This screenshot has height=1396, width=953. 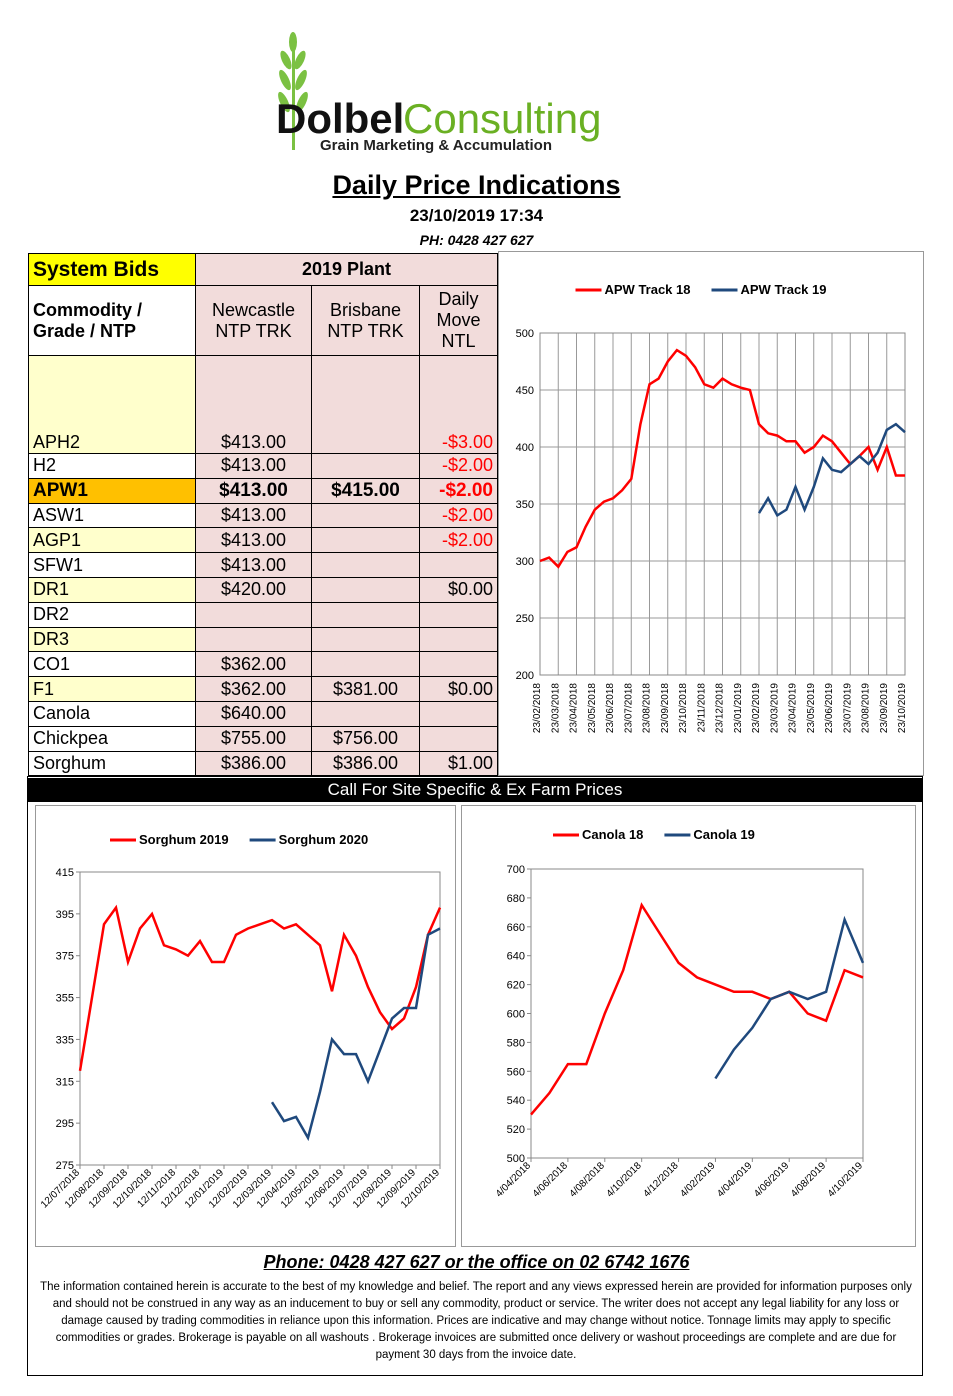 What do you see at coordinates (112, 404) in the screenshot?
I see `table-cell: APH2` at bounding box center [112, 404].